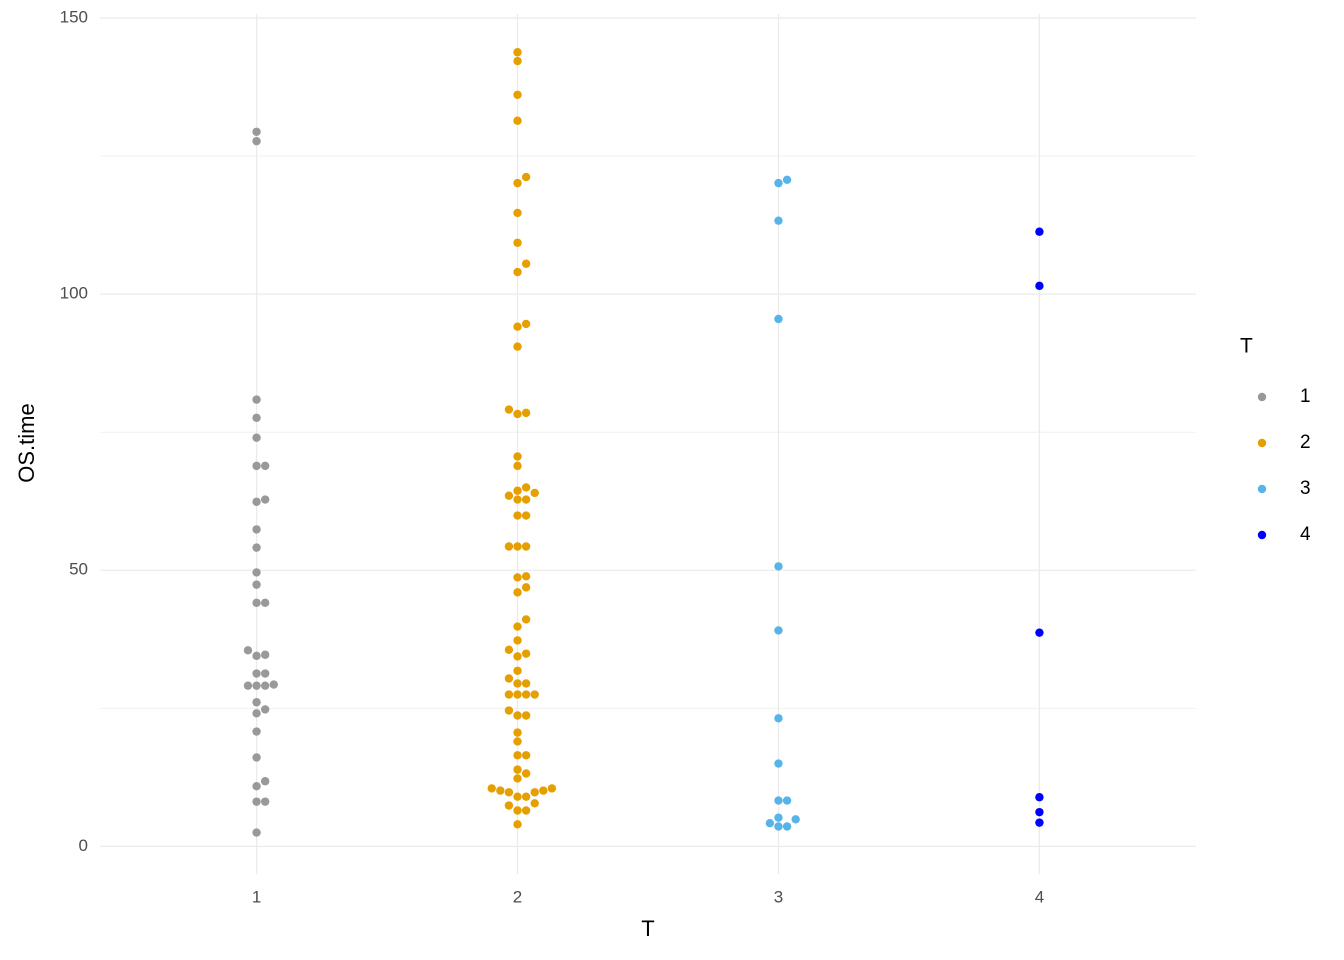 The width and height of the screenshot is (1344, 960). I want to click on x-tick-label: 1, so click(256, 896).